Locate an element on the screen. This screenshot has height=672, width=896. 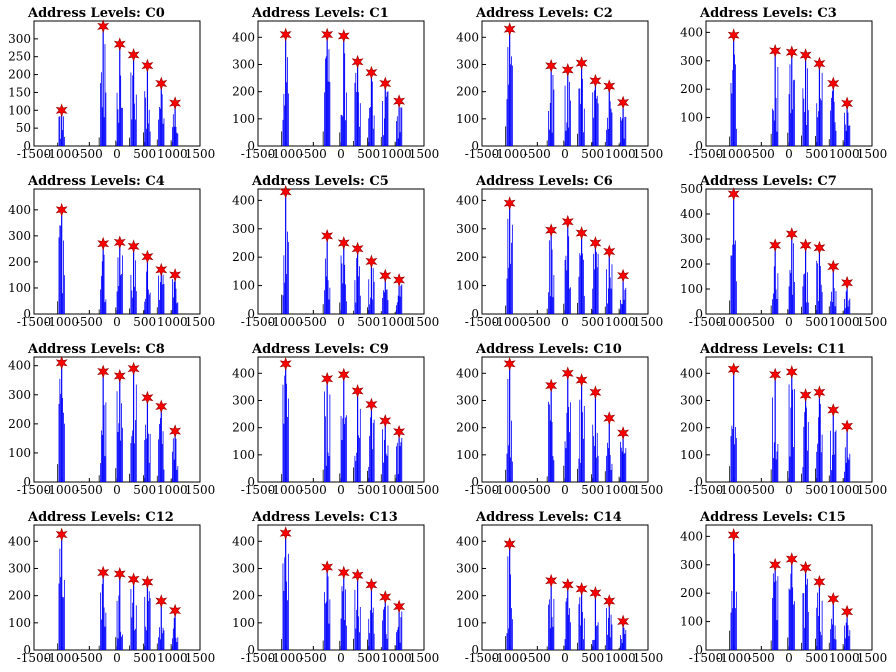
chart-title: Address Levels: C14 is located at coordinates (548, 517).